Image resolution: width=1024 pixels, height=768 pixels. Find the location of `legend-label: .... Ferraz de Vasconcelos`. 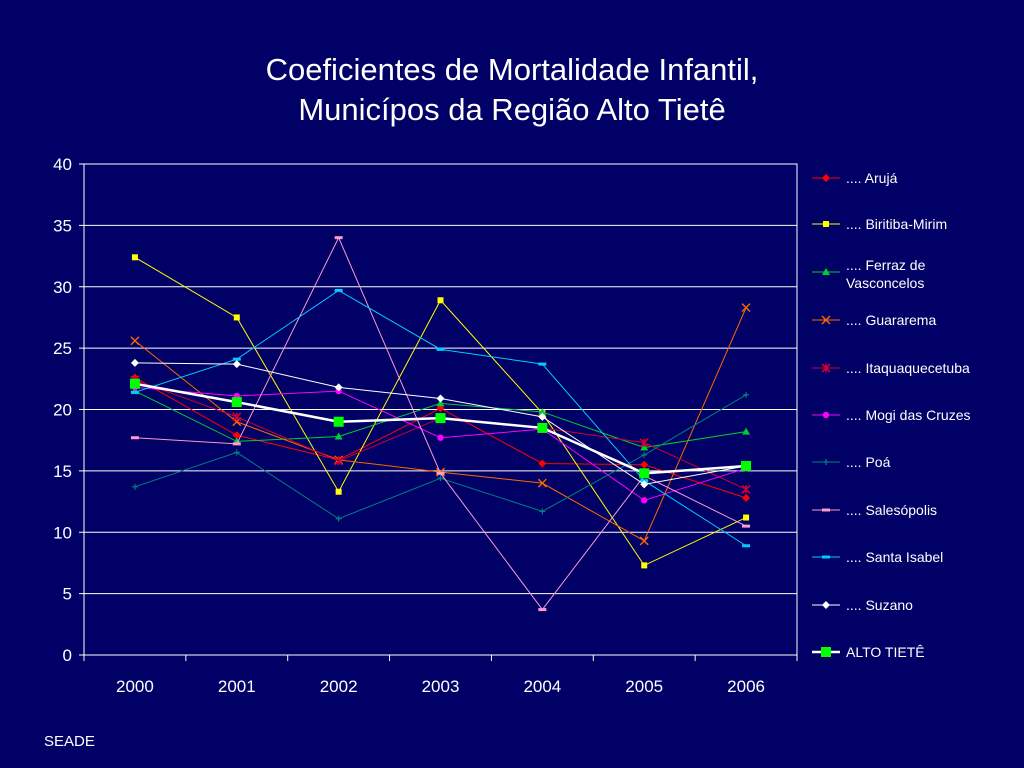

legend-label: .... Ferraz de Vasconcelos is located at coordinates (886, 274).